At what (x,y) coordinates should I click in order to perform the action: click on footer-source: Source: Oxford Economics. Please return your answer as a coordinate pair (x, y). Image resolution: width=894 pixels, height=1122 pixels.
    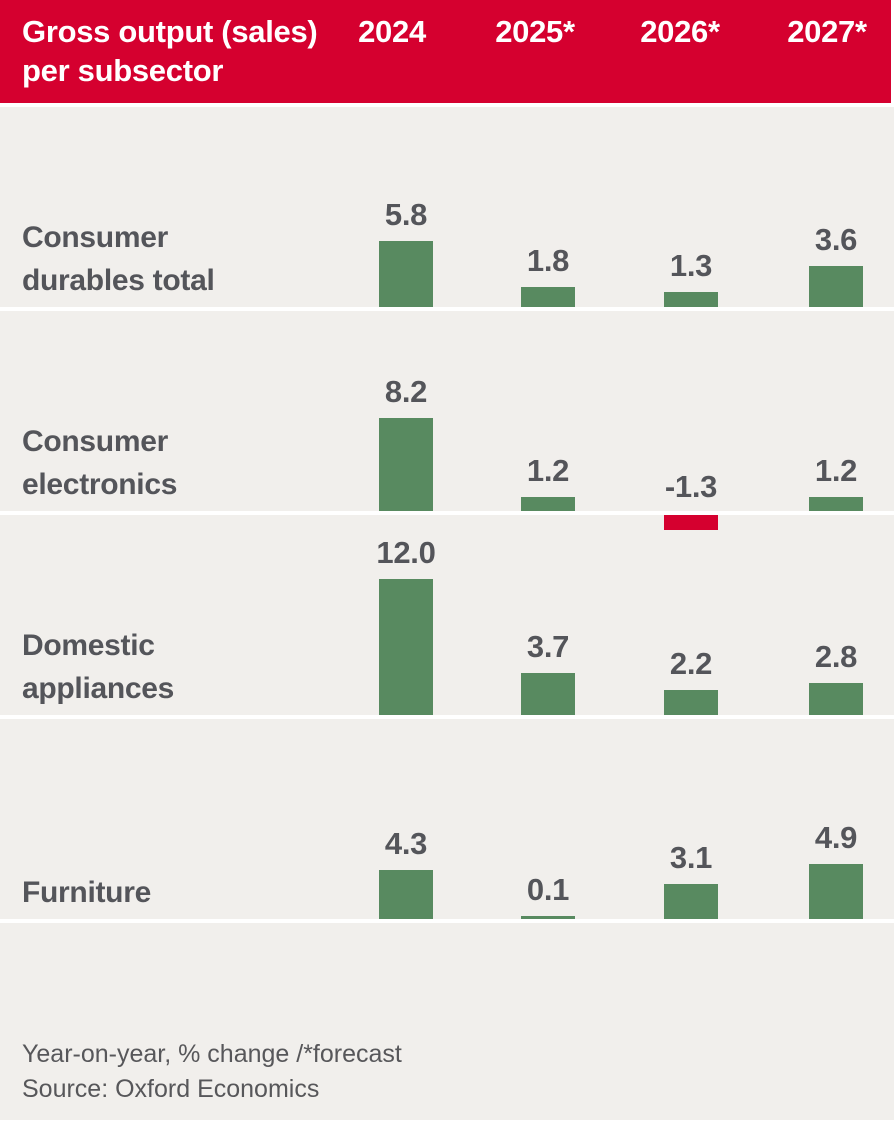
    Looking at the image, I should click on (171, 1089).